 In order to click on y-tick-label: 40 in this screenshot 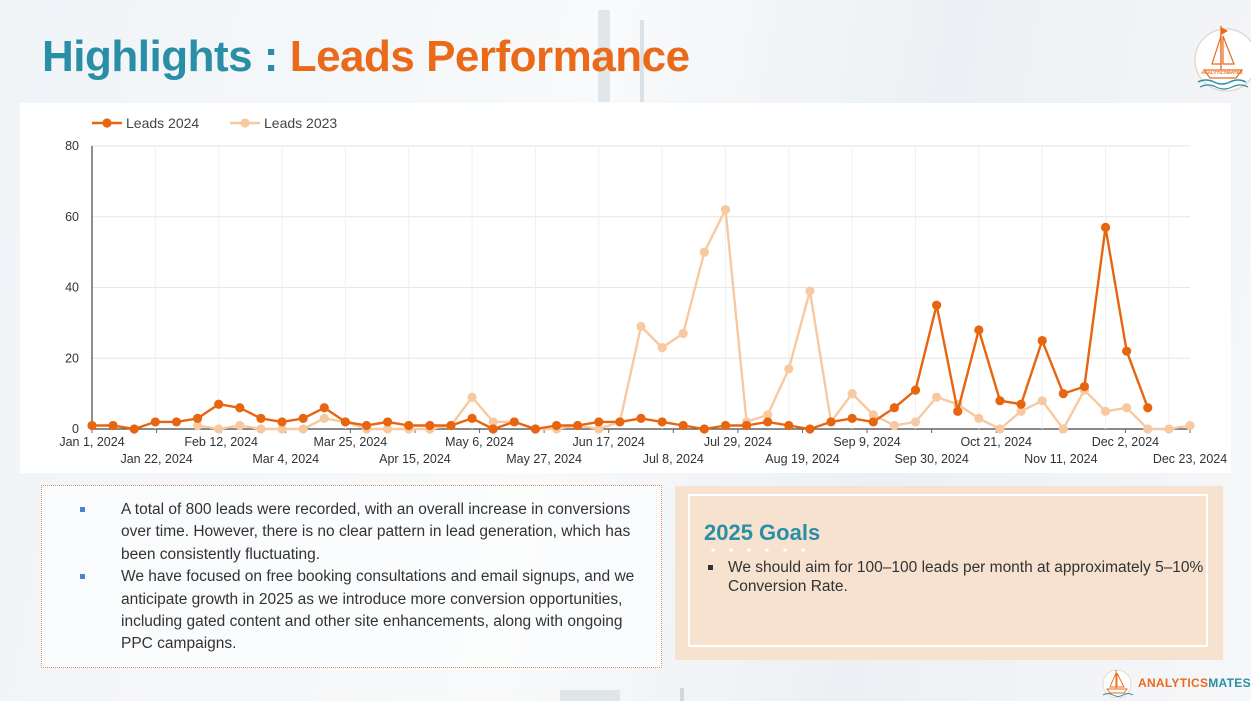, I will do `click(72, 288)`.